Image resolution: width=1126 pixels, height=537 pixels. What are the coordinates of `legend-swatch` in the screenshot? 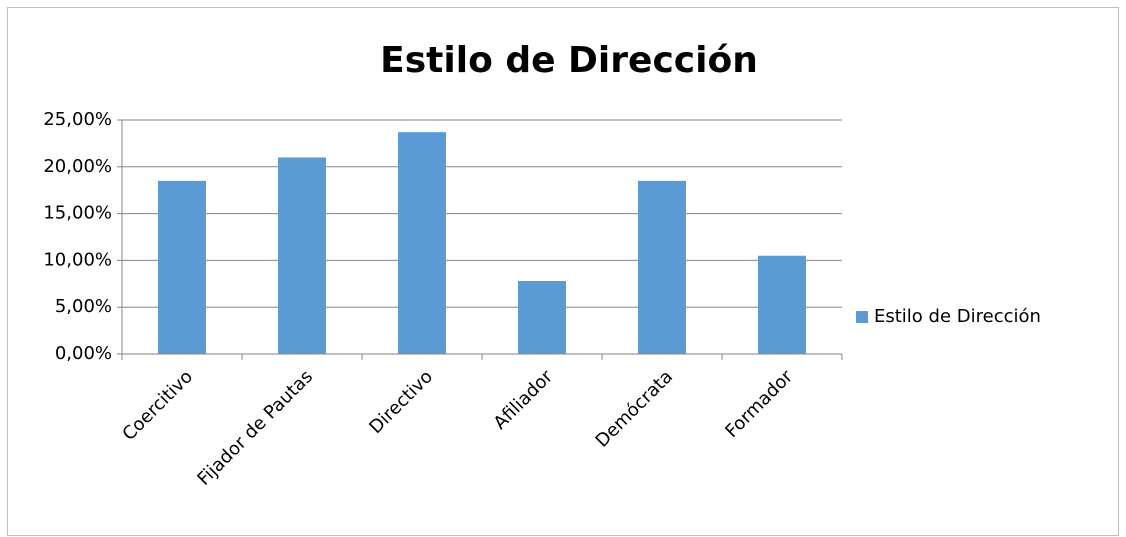 It's located at (862, 317).